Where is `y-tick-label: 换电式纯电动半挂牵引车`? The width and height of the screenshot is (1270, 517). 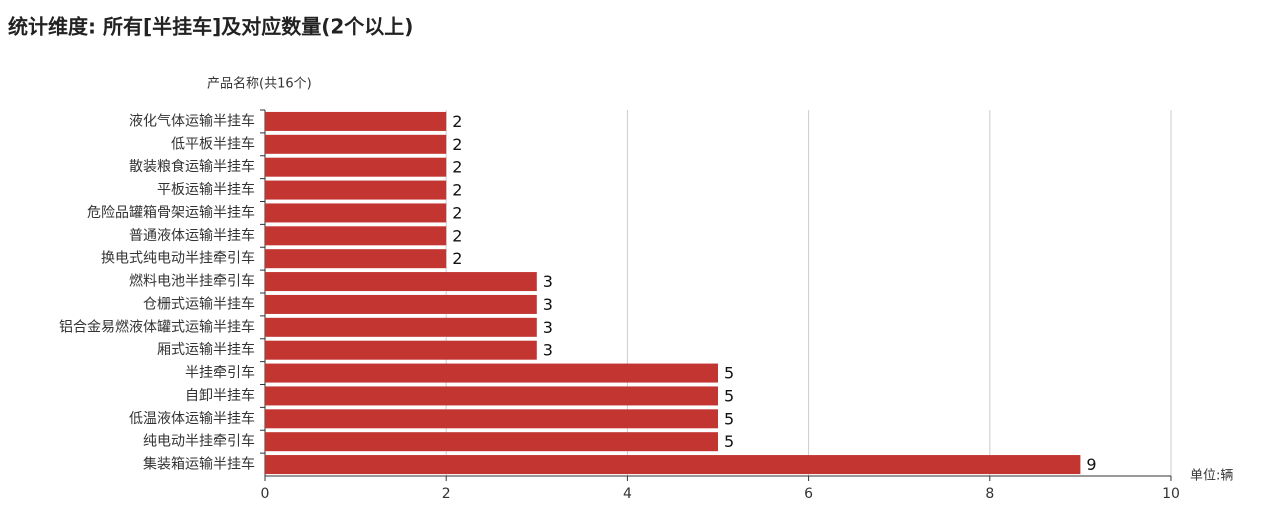
y-tick-label: 换电式纯电动半挂牵引车 is located at coordinates (178, 258).